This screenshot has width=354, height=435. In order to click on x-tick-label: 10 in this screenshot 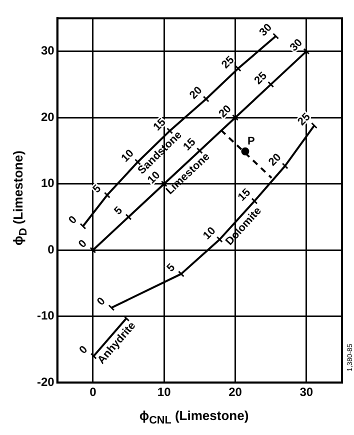, I will do `click(164, 392)`.